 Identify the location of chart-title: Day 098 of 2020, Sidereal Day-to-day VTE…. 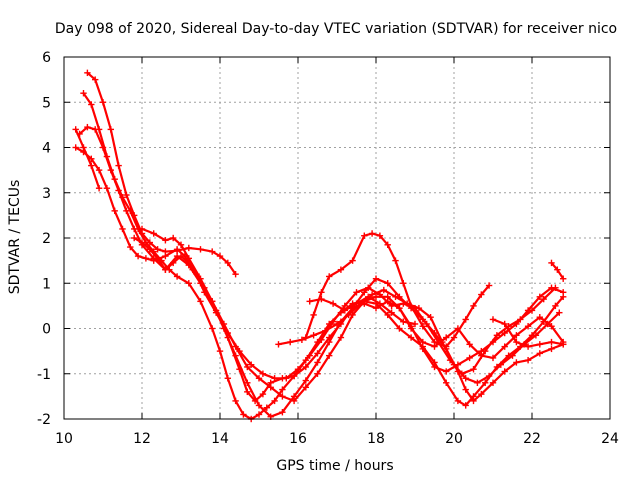
(336, 29).